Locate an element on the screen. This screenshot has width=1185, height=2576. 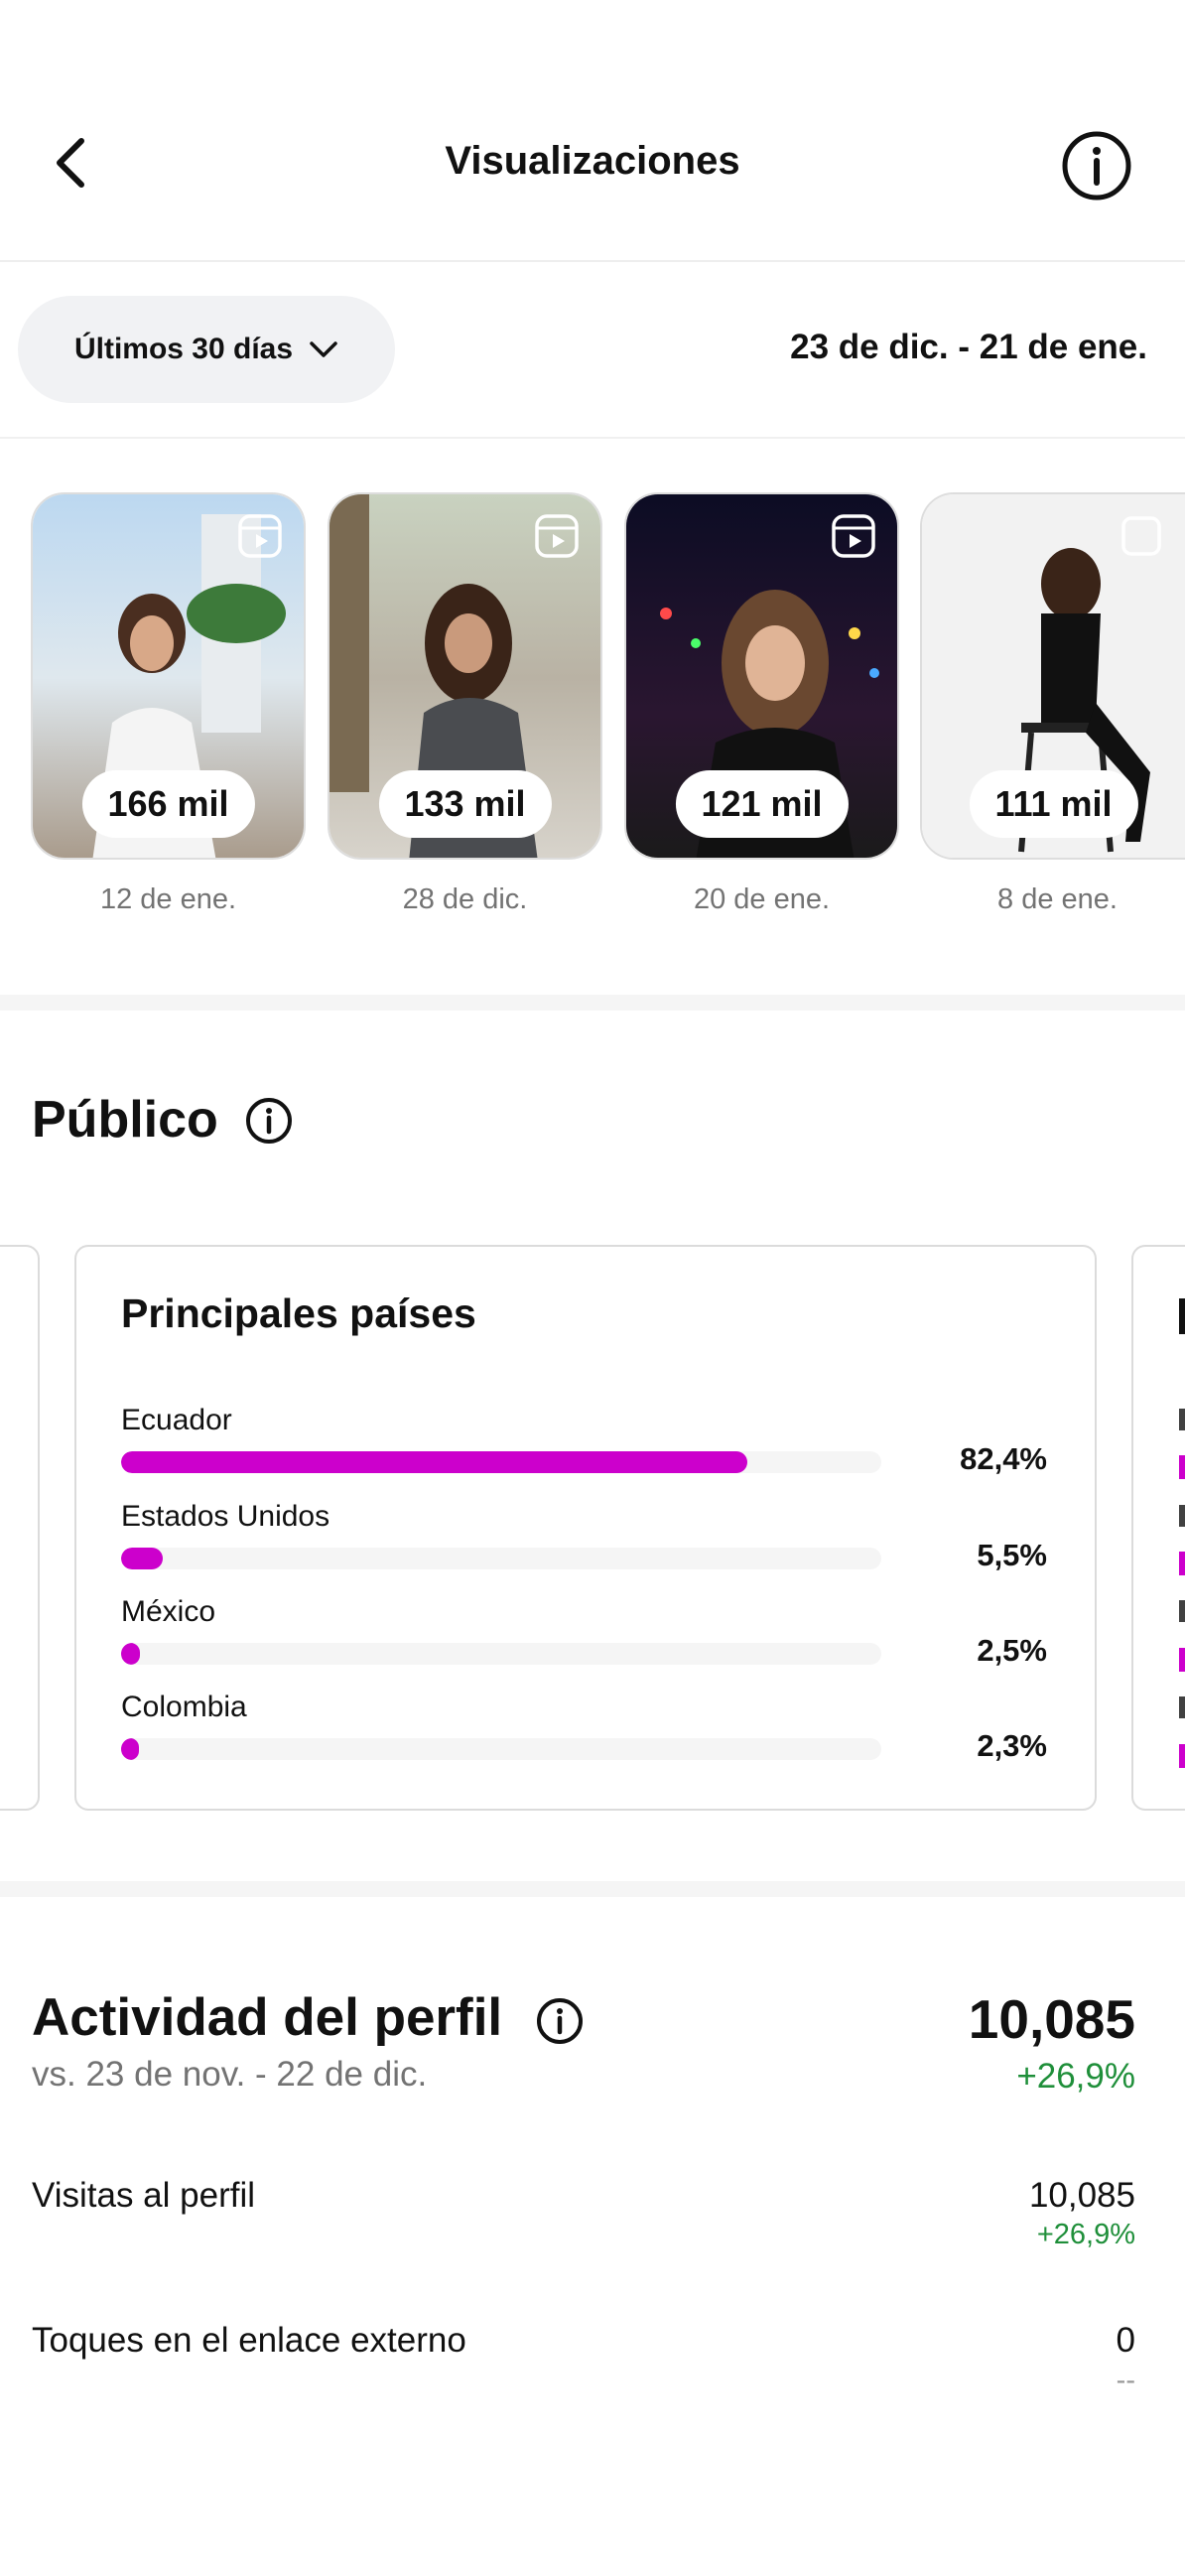
page-title: Visualizaciones is located at coordinates (592, 161).